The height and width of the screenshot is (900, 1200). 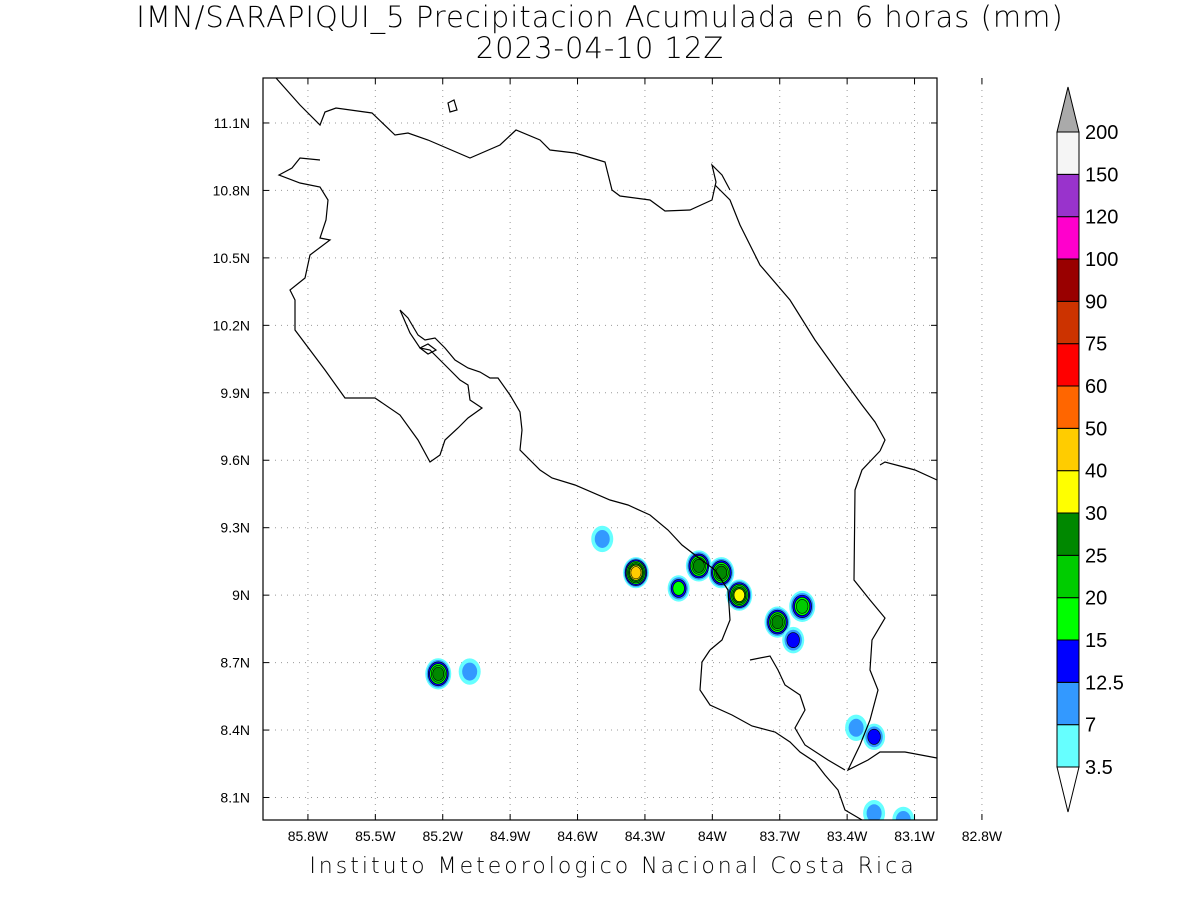 I want to click on coastline-osa, so click(x=781, y=734).